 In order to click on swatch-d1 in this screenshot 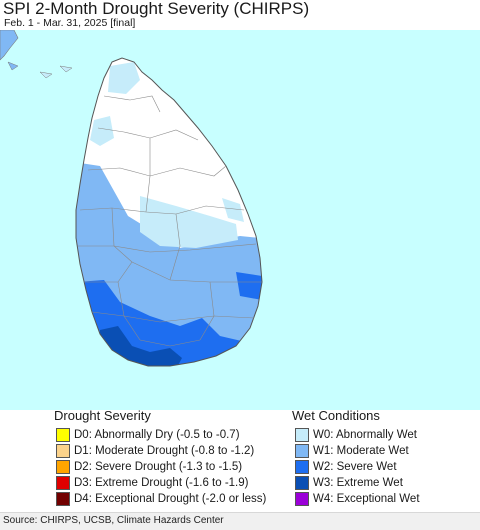, I will do `click(63, 451)`.